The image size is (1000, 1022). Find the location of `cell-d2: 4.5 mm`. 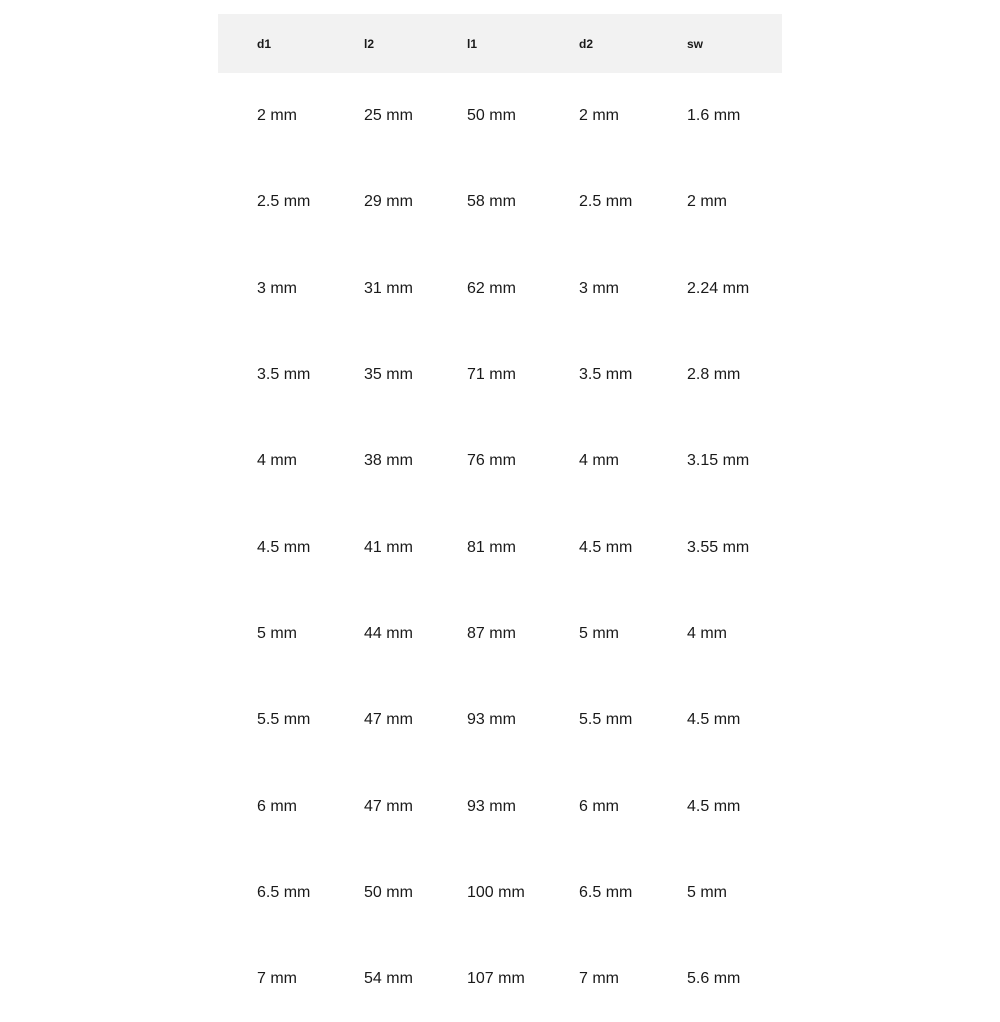

cell-d2: 4.5 mm is located at coordinates (606, 547).